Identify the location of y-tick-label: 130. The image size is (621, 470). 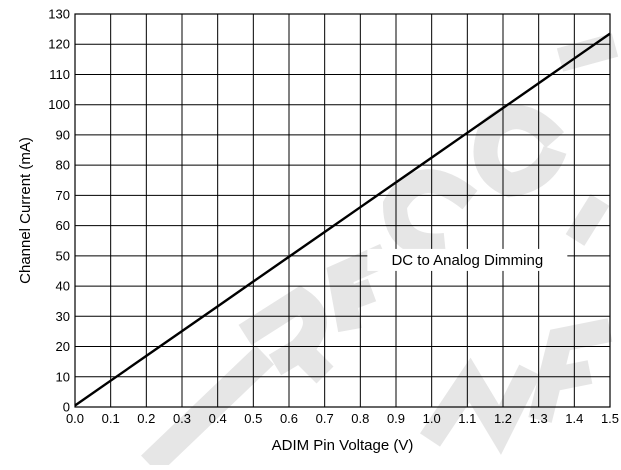
(59, 14).